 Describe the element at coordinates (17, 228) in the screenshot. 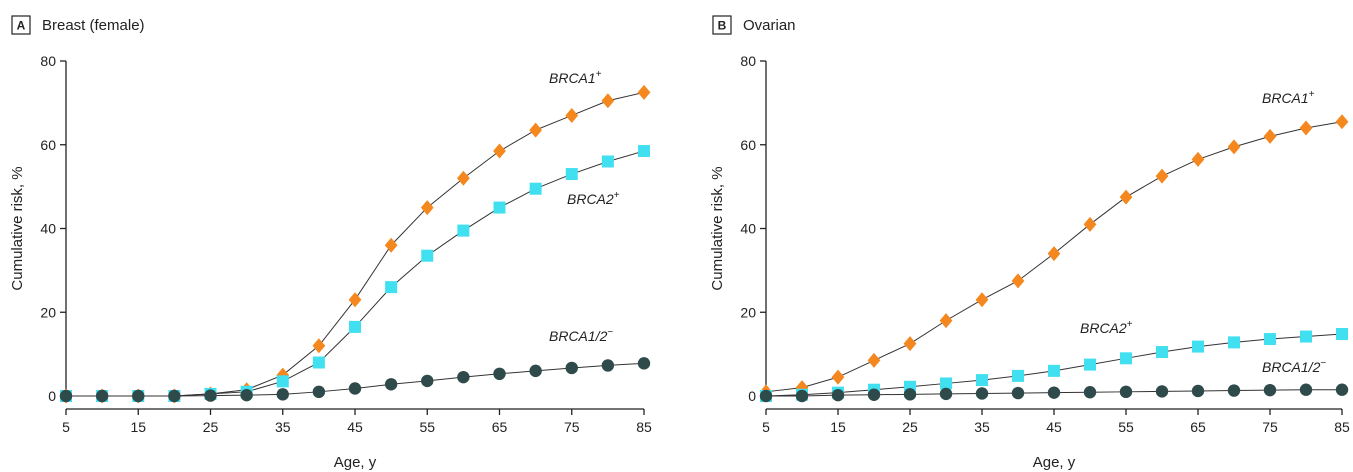

I see `panel-0-y-axis-title: Cumulative risk, %` at that location.